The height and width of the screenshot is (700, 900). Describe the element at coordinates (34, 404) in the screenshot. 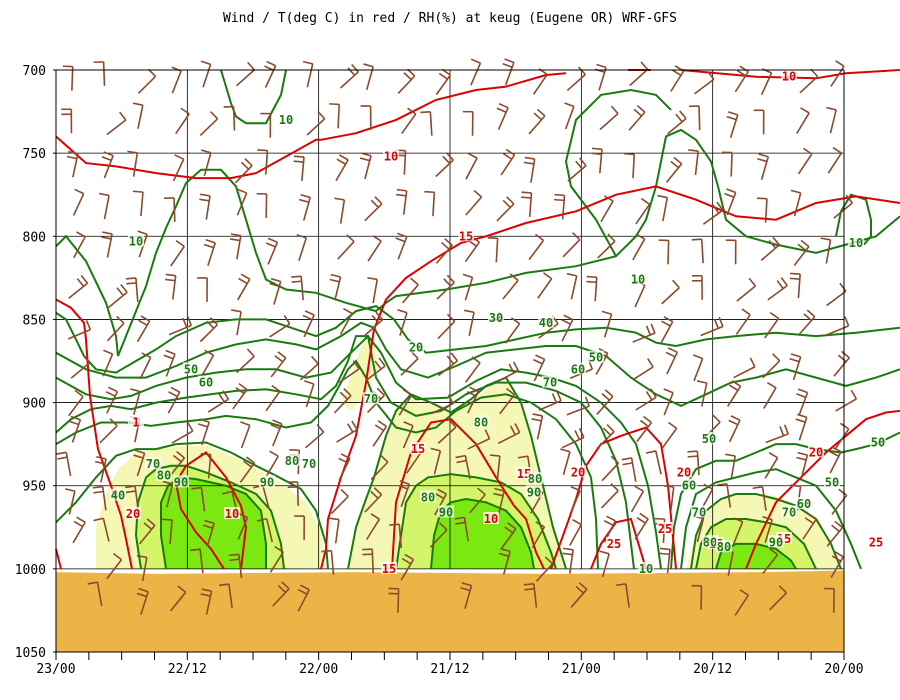

I see `y-tick-label: 900` at that location.